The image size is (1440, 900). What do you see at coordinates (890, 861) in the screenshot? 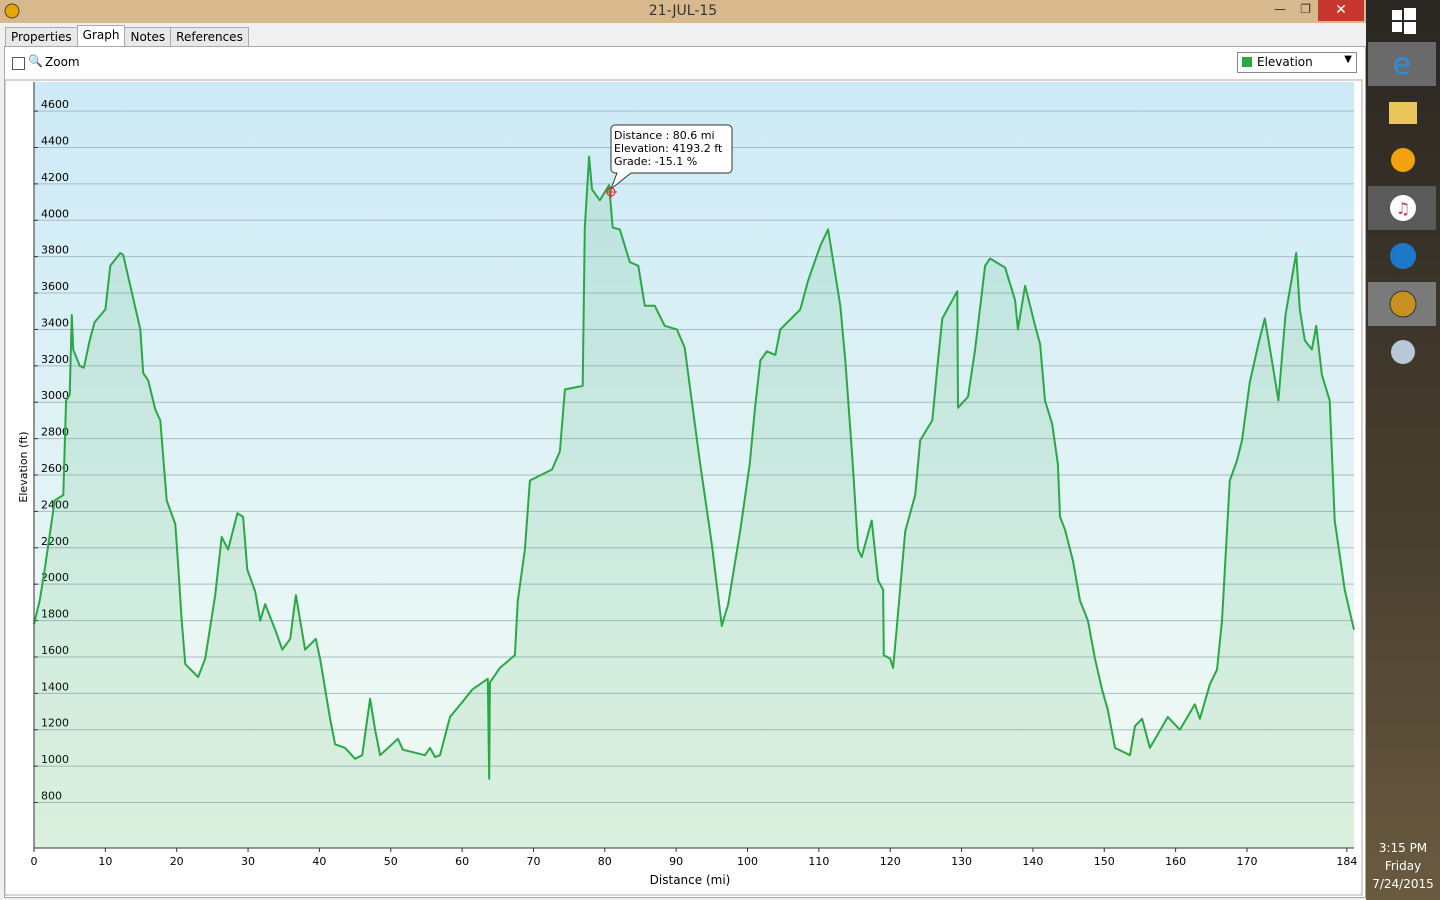
I see `x-tick-label: 120` at bounding box center [890, 861].